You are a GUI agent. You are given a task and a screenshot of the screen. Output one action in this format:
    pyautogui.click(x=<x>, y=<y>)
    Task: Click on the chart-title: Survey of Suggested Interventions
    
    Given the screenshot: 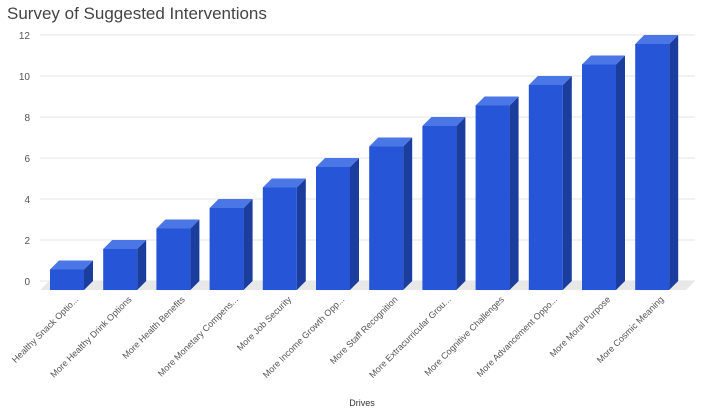 What is the action you would take?
    pyautogui.click(x=137, y=13)
    